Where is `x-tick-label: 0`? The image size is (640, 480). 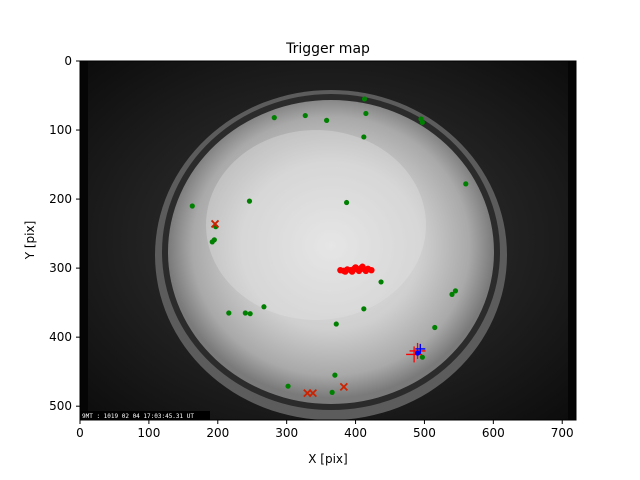
x-tick-label: 0 is located at coordinates (80, 433).